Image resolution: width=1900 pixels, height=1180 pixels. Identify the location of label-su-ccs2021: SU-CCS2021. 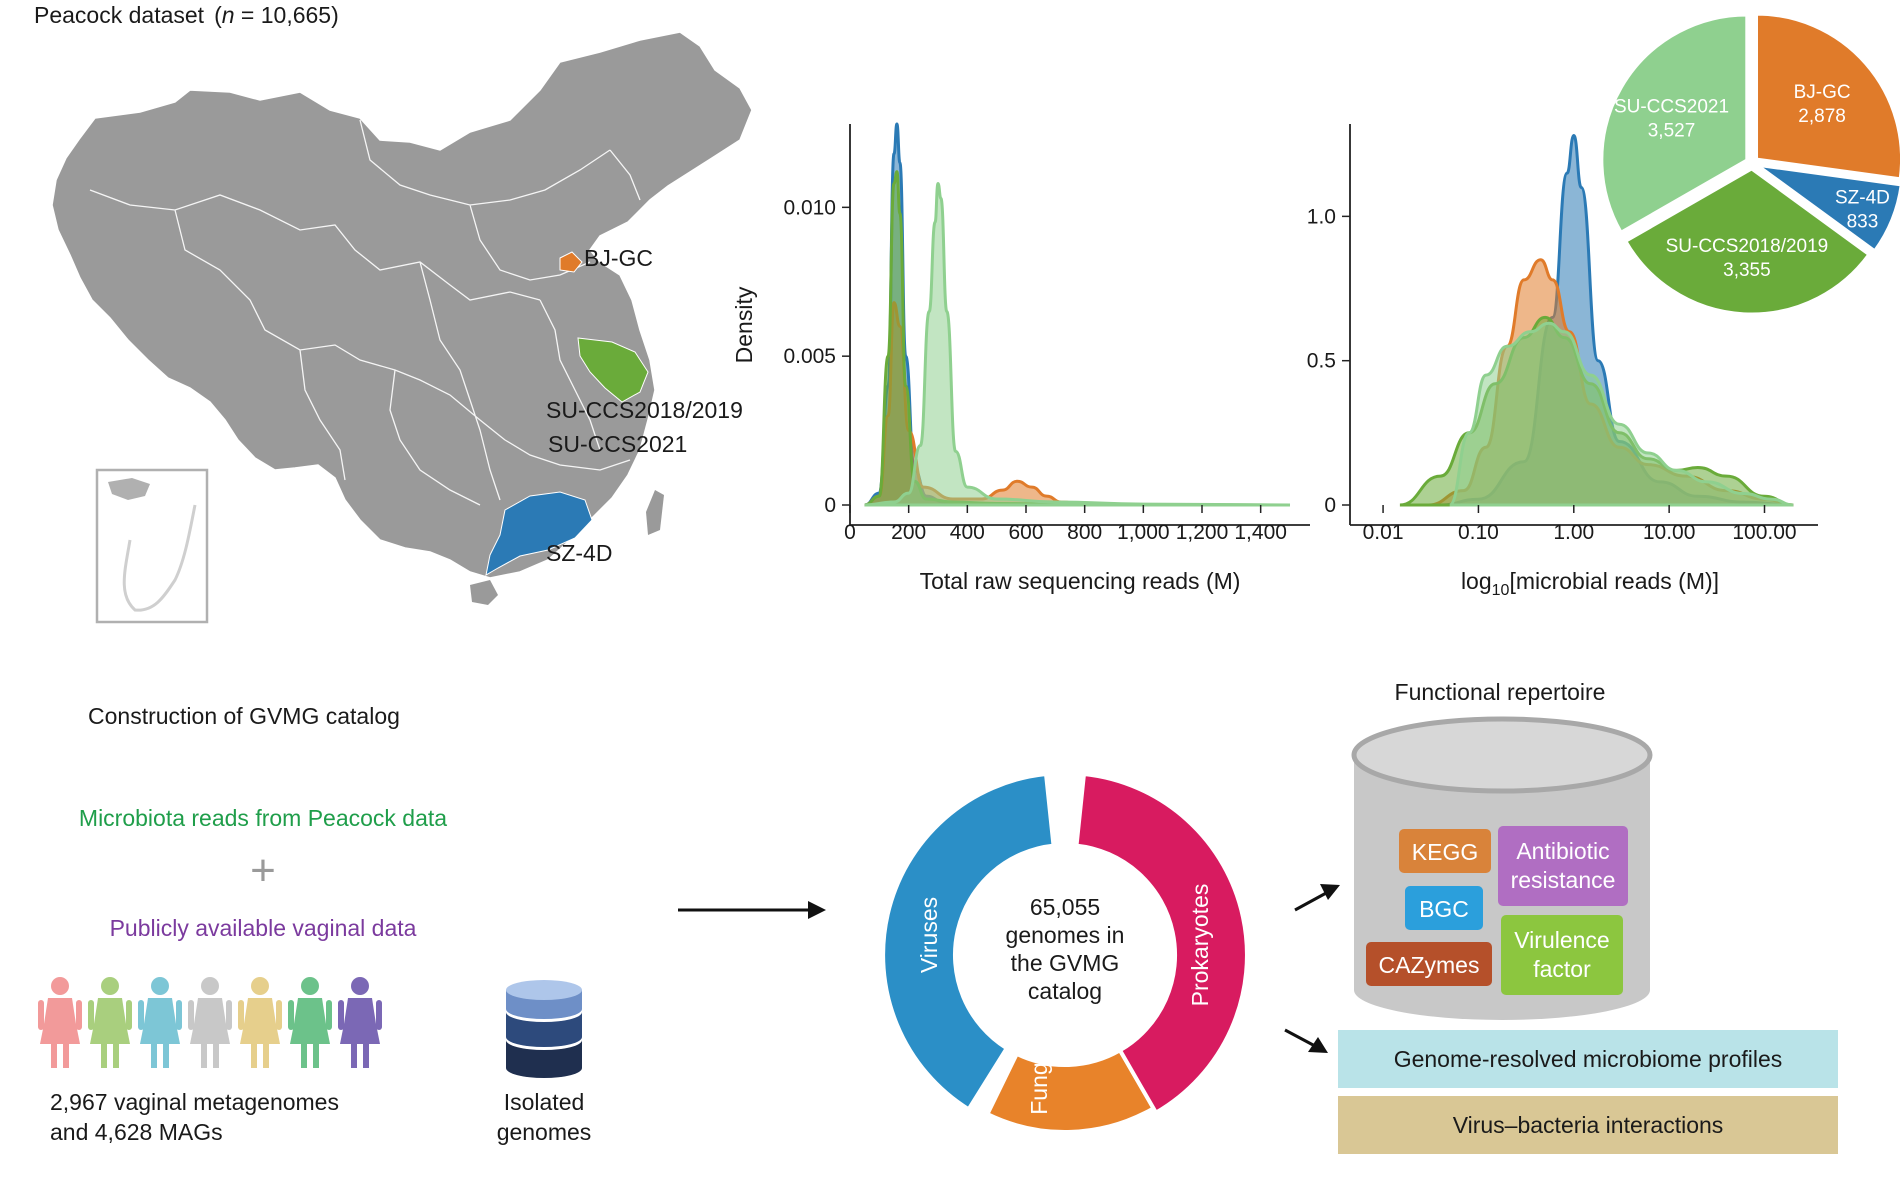
(617, 444).